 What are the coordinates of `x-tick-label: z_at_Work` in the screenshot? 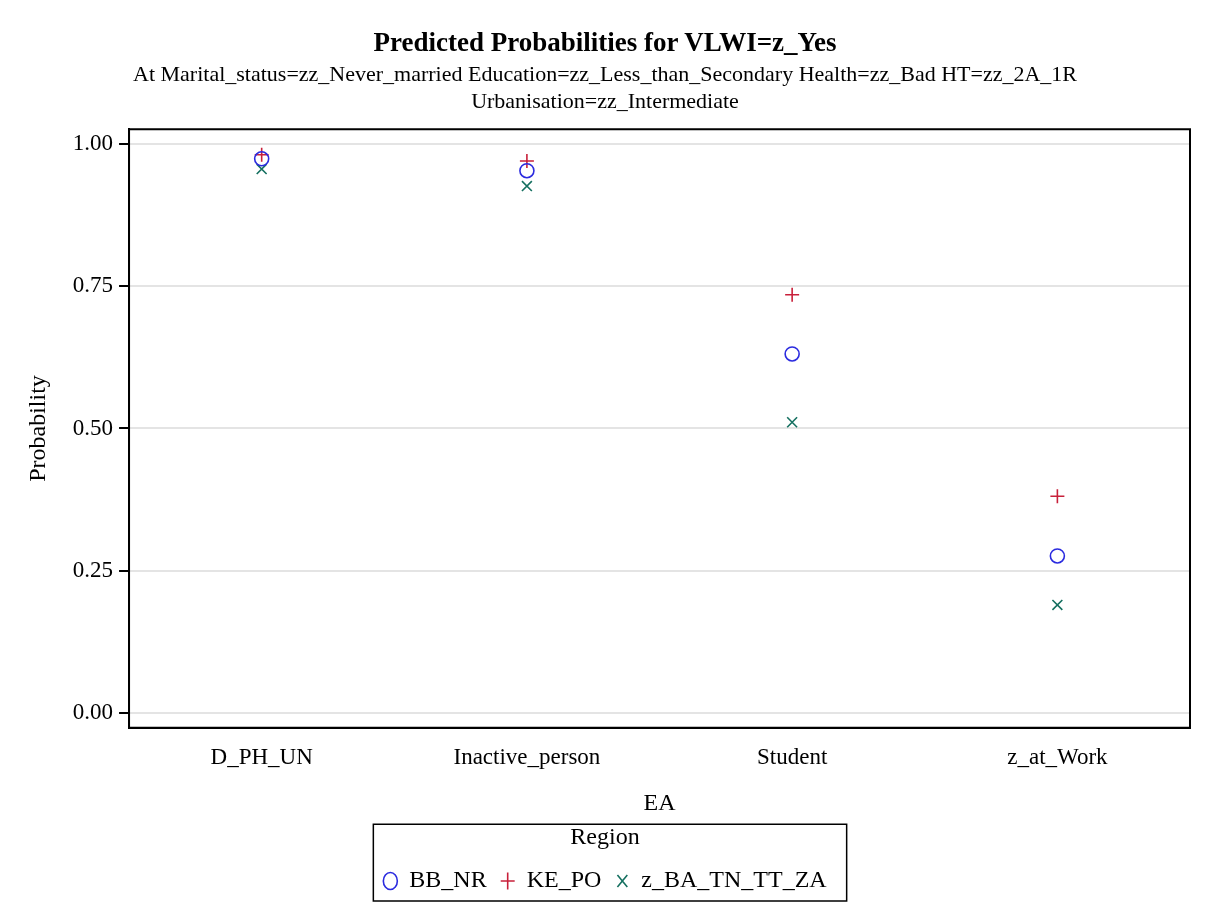 It's located at (1058, 756).